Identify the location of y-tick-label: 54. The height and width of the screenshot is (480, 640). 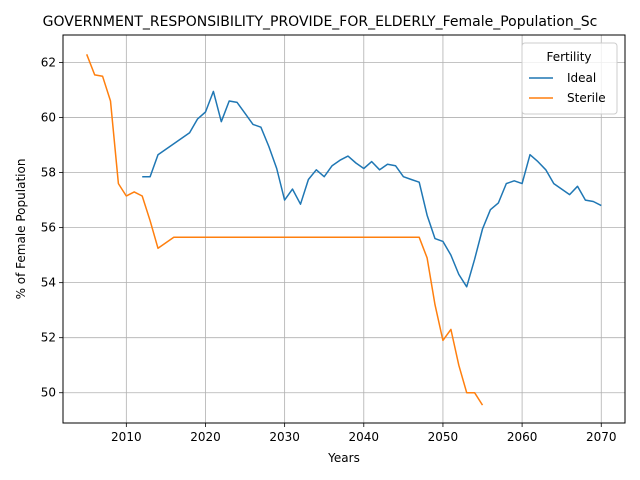
(48, 283).